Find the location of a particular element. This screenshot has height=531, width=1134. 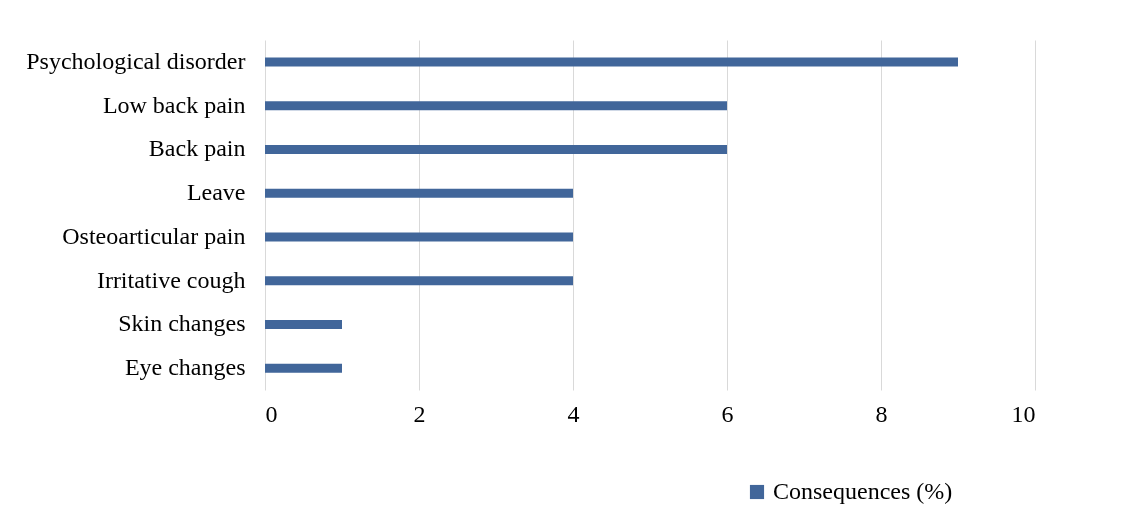

y-tick-label: Low back pain is located at coordinates (174, 104).